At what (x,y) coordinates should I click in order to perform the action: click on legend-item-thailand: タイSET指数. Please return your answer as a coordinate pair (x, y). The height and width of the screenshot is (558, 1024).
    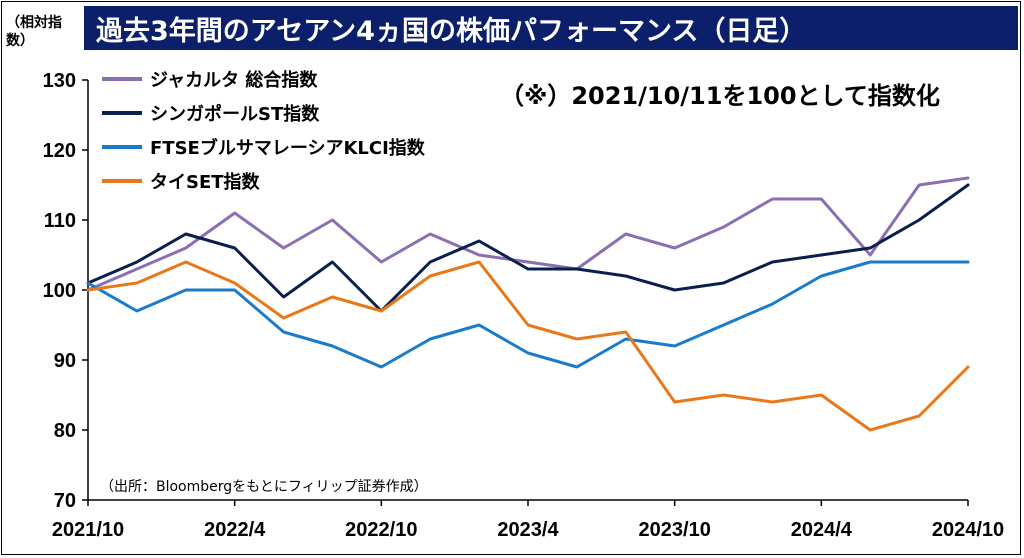
    Looking at the image, I should click on (263, 181).